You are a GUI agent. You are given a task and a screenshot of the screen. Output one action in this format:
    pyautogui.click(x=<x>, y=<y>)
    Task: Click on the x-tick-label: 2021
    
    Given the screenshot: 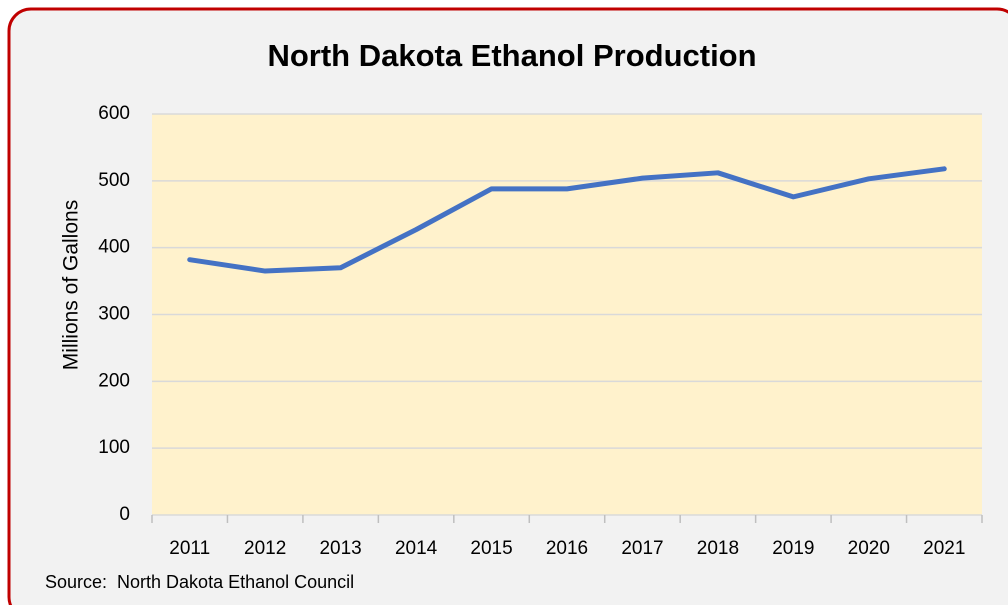 What is the action you would take?
    pyautogui.click(x=944, y=548)
    